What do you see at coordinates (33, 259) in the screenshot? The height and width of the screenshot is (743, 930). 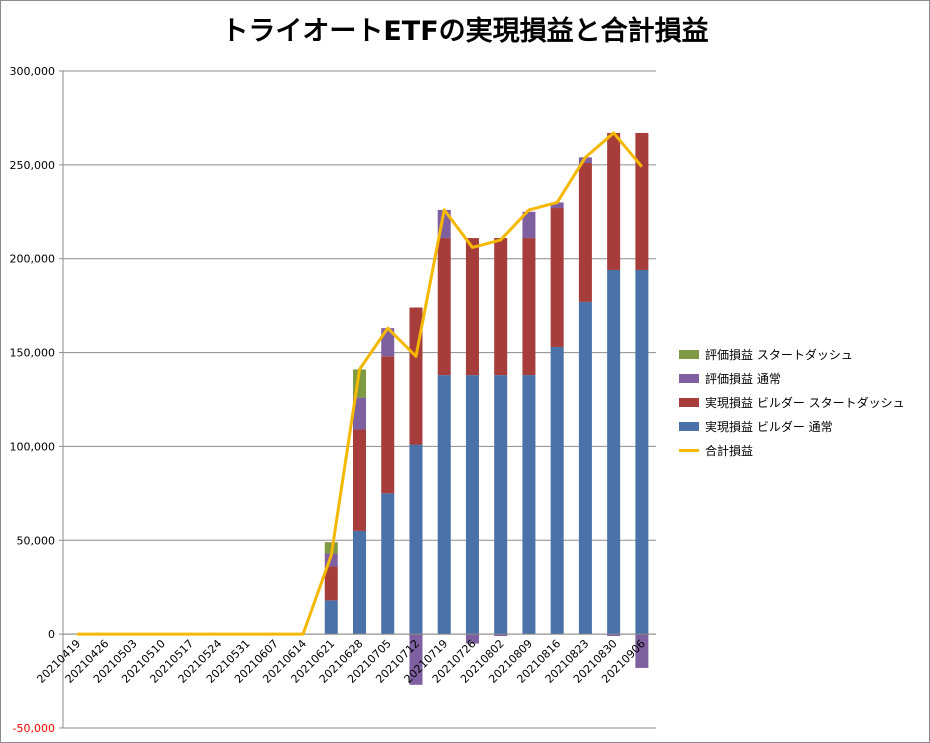 I see `y-tick-label: 200,000` at bounding box center [33, 259].